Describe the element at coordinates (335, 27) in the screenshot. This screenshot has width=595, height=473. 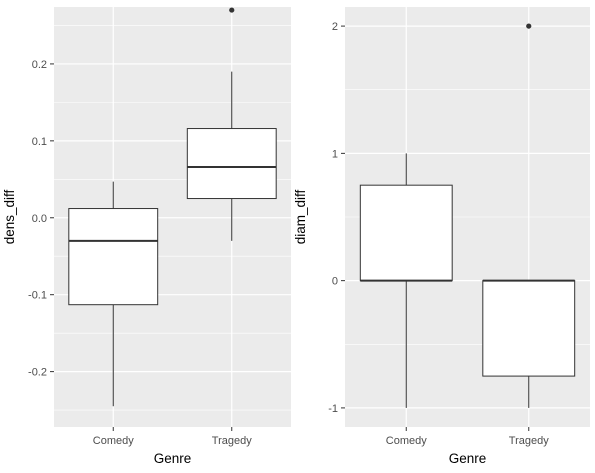
I see `y-tick-label: 2` at that location.